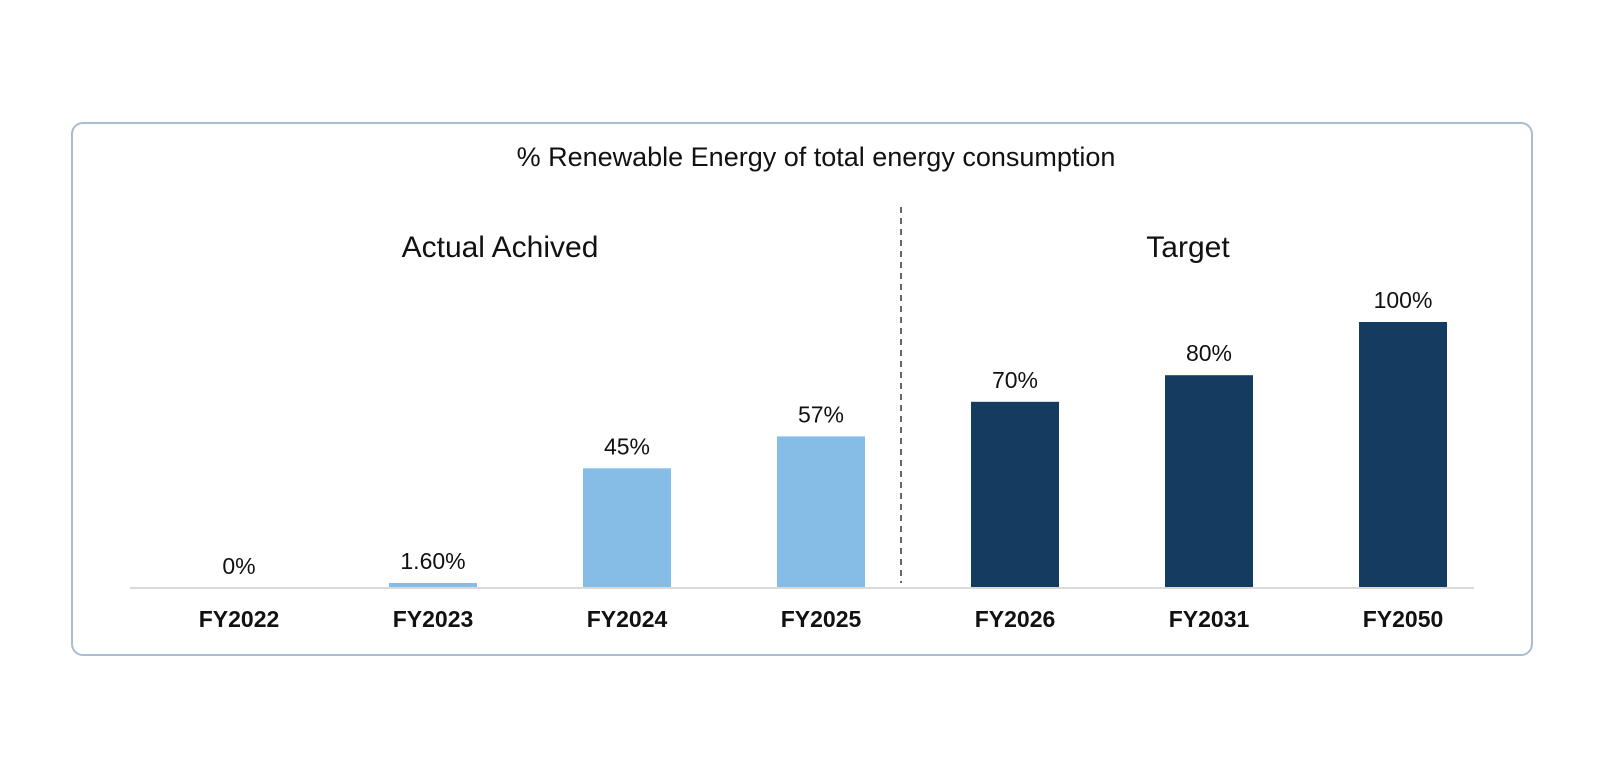 The image size is (1604, 783). What do you see at coordinates (627, 528) in the screenshot?
I see `bar-fy2024` at bounding box center [627, 528].